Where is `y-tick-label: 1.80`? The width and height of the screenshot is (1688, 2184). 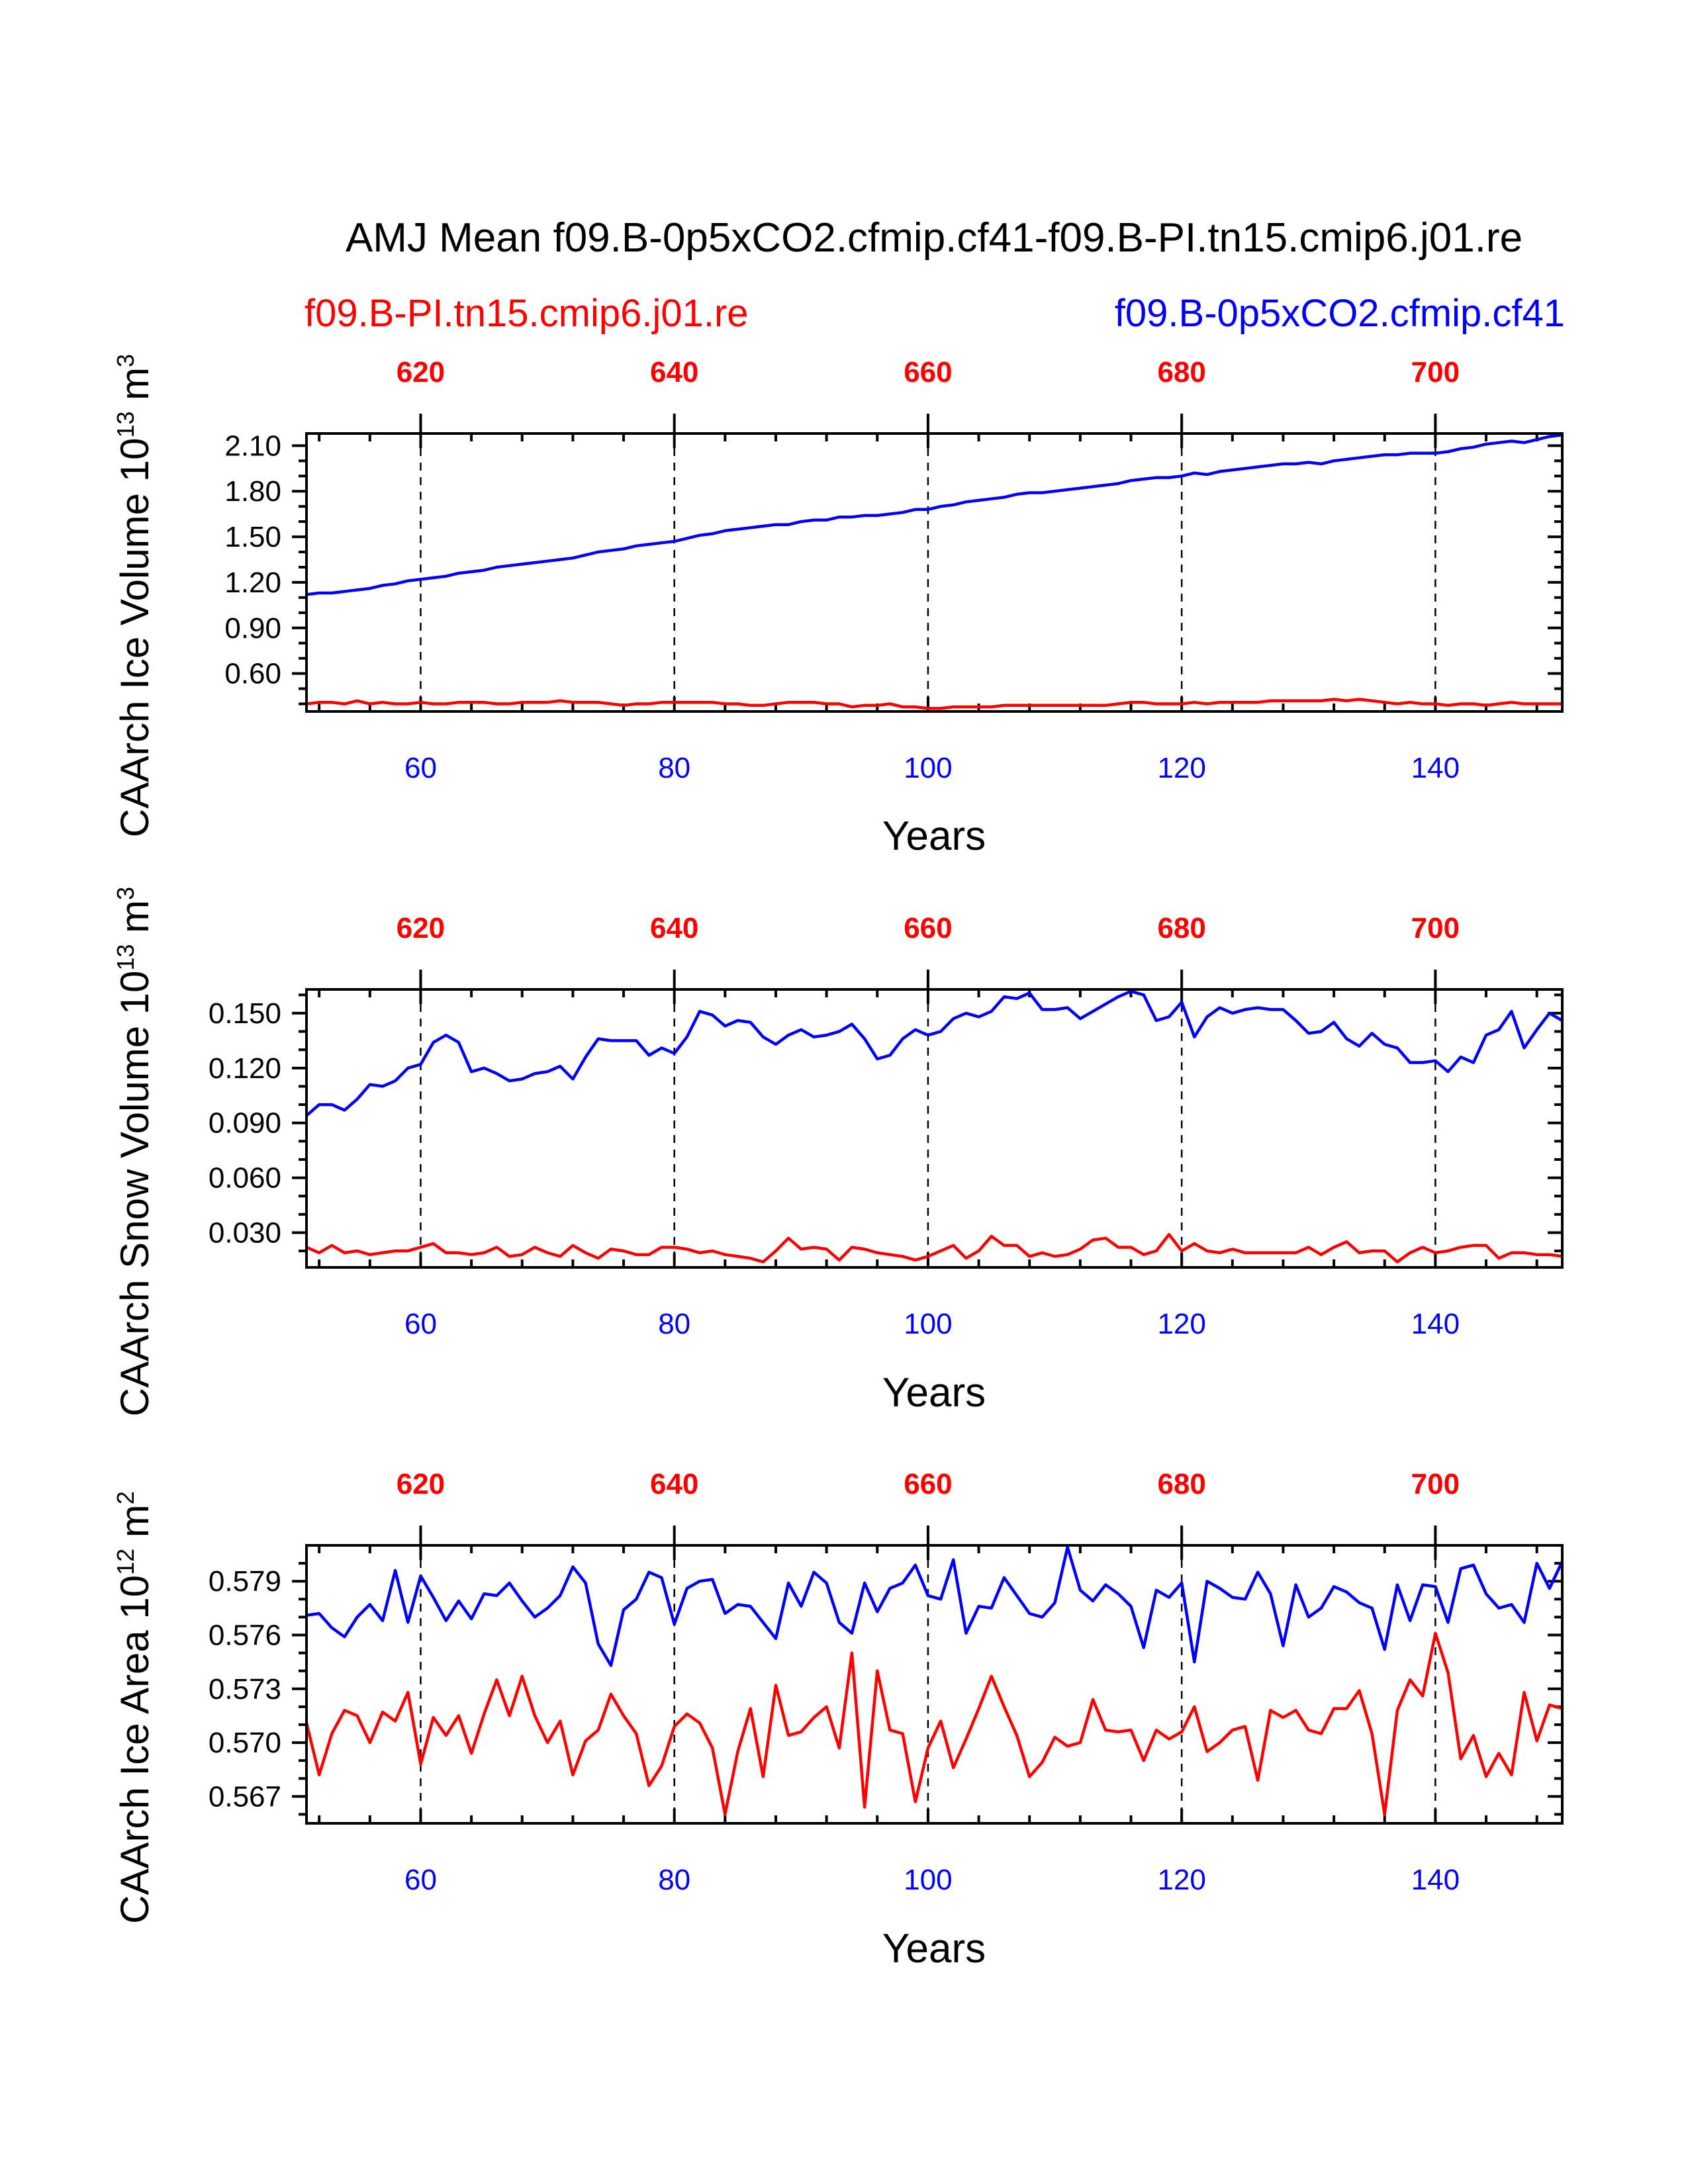 y-tick-label: 1.80 is located at coordinates (252, 491).